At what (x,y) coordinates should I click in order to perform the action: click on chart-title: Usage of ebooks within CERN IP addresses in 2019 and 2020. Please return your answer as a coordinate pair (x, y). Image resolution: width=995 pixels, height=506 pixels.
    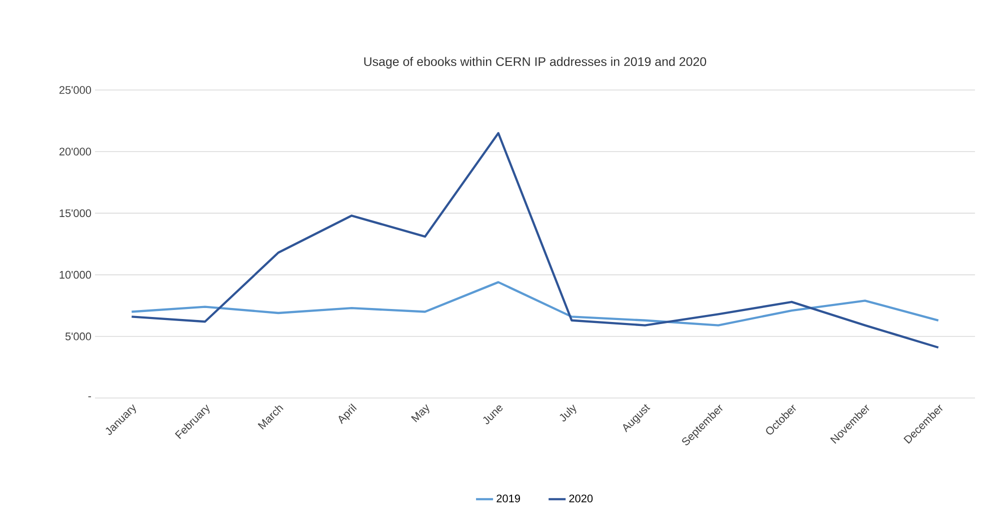
    Looking at the image, I should click on (535, 62).